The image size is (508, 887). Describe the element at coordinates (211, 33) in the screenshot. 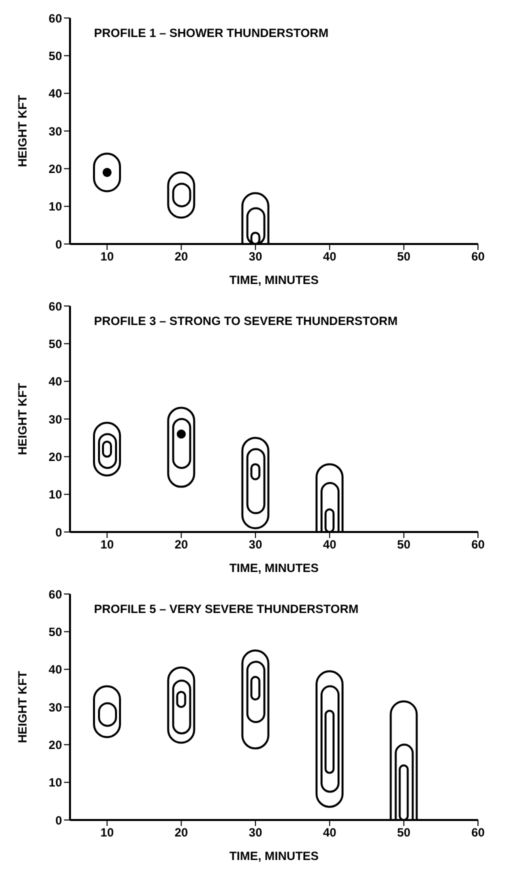

I see `text: PROFILE 1 – SHOWER THUNDERSTORM` at that location.